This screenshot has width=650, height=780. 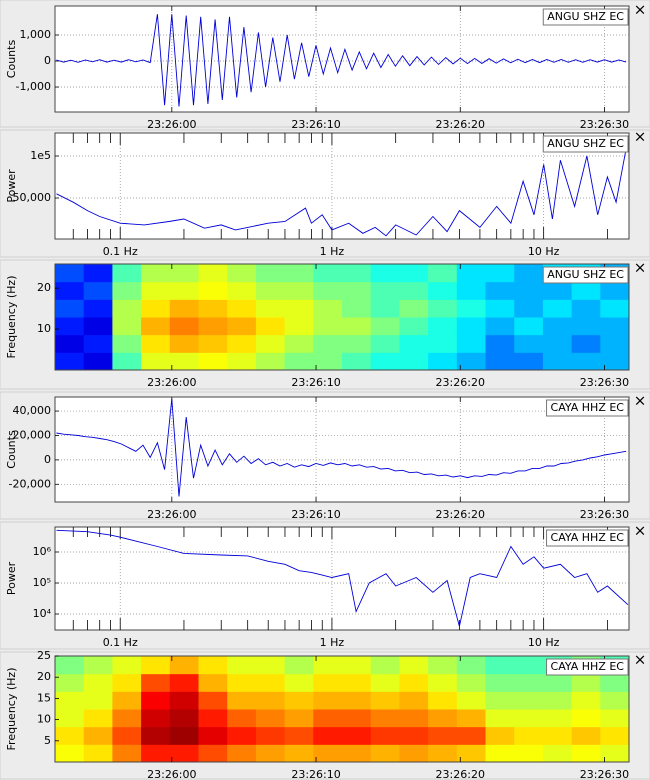 I want to click on y-tick-label: 20, so click(x=44, y=676).